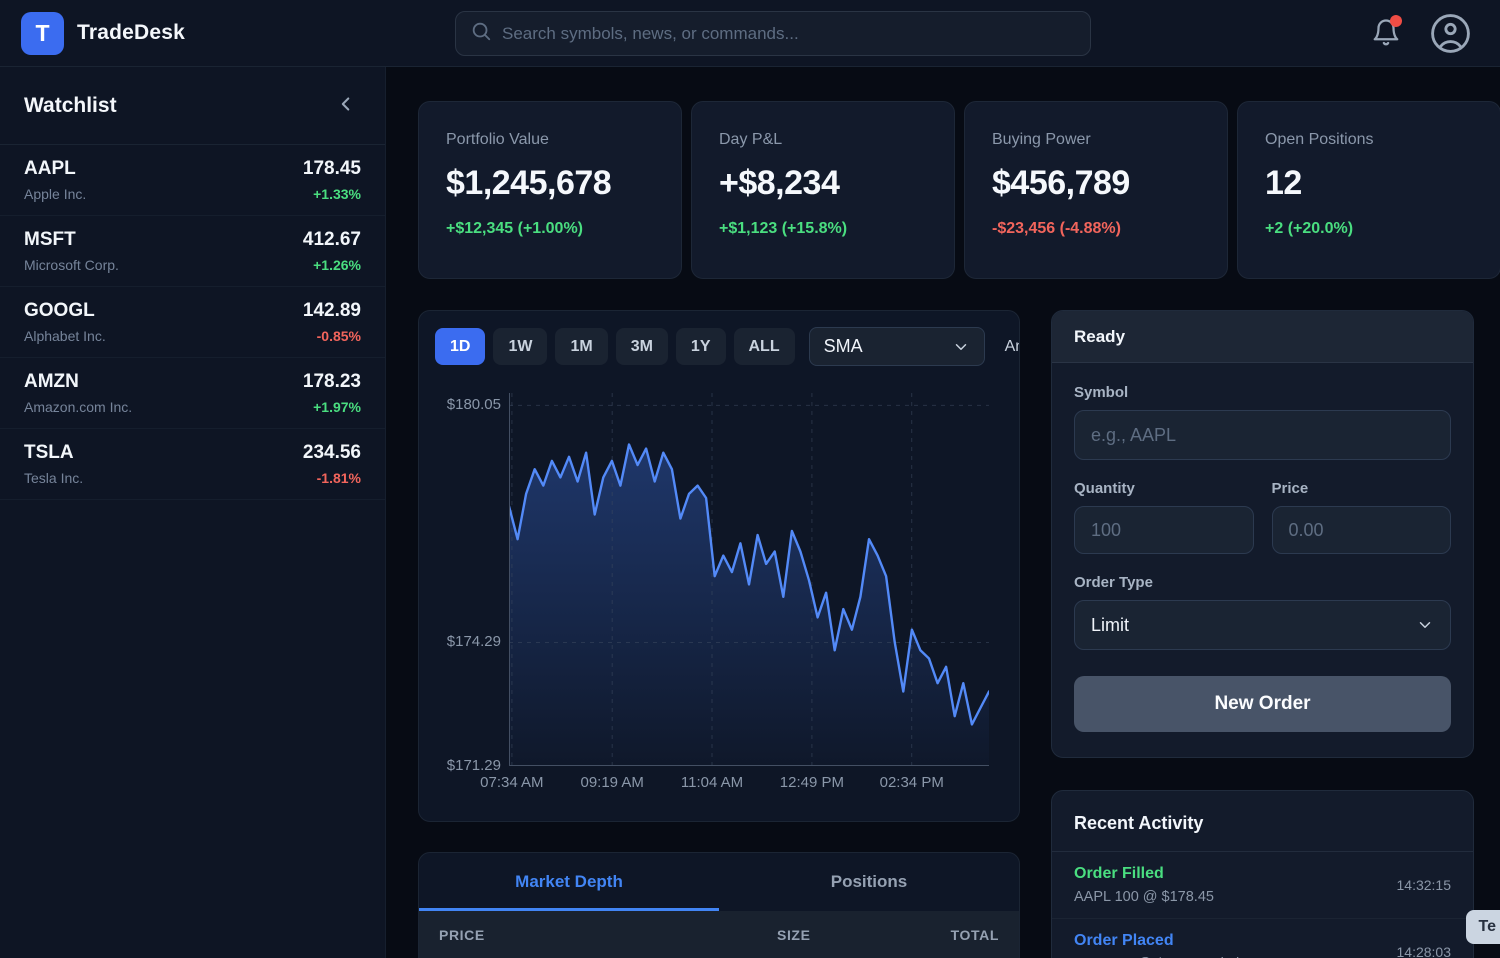 The height and width of the screenshot is (958, 1500). Describe the element at coordinates (1262, 821) in the screenshot. I see `recent-activity-title: Recent Activity` at that location.